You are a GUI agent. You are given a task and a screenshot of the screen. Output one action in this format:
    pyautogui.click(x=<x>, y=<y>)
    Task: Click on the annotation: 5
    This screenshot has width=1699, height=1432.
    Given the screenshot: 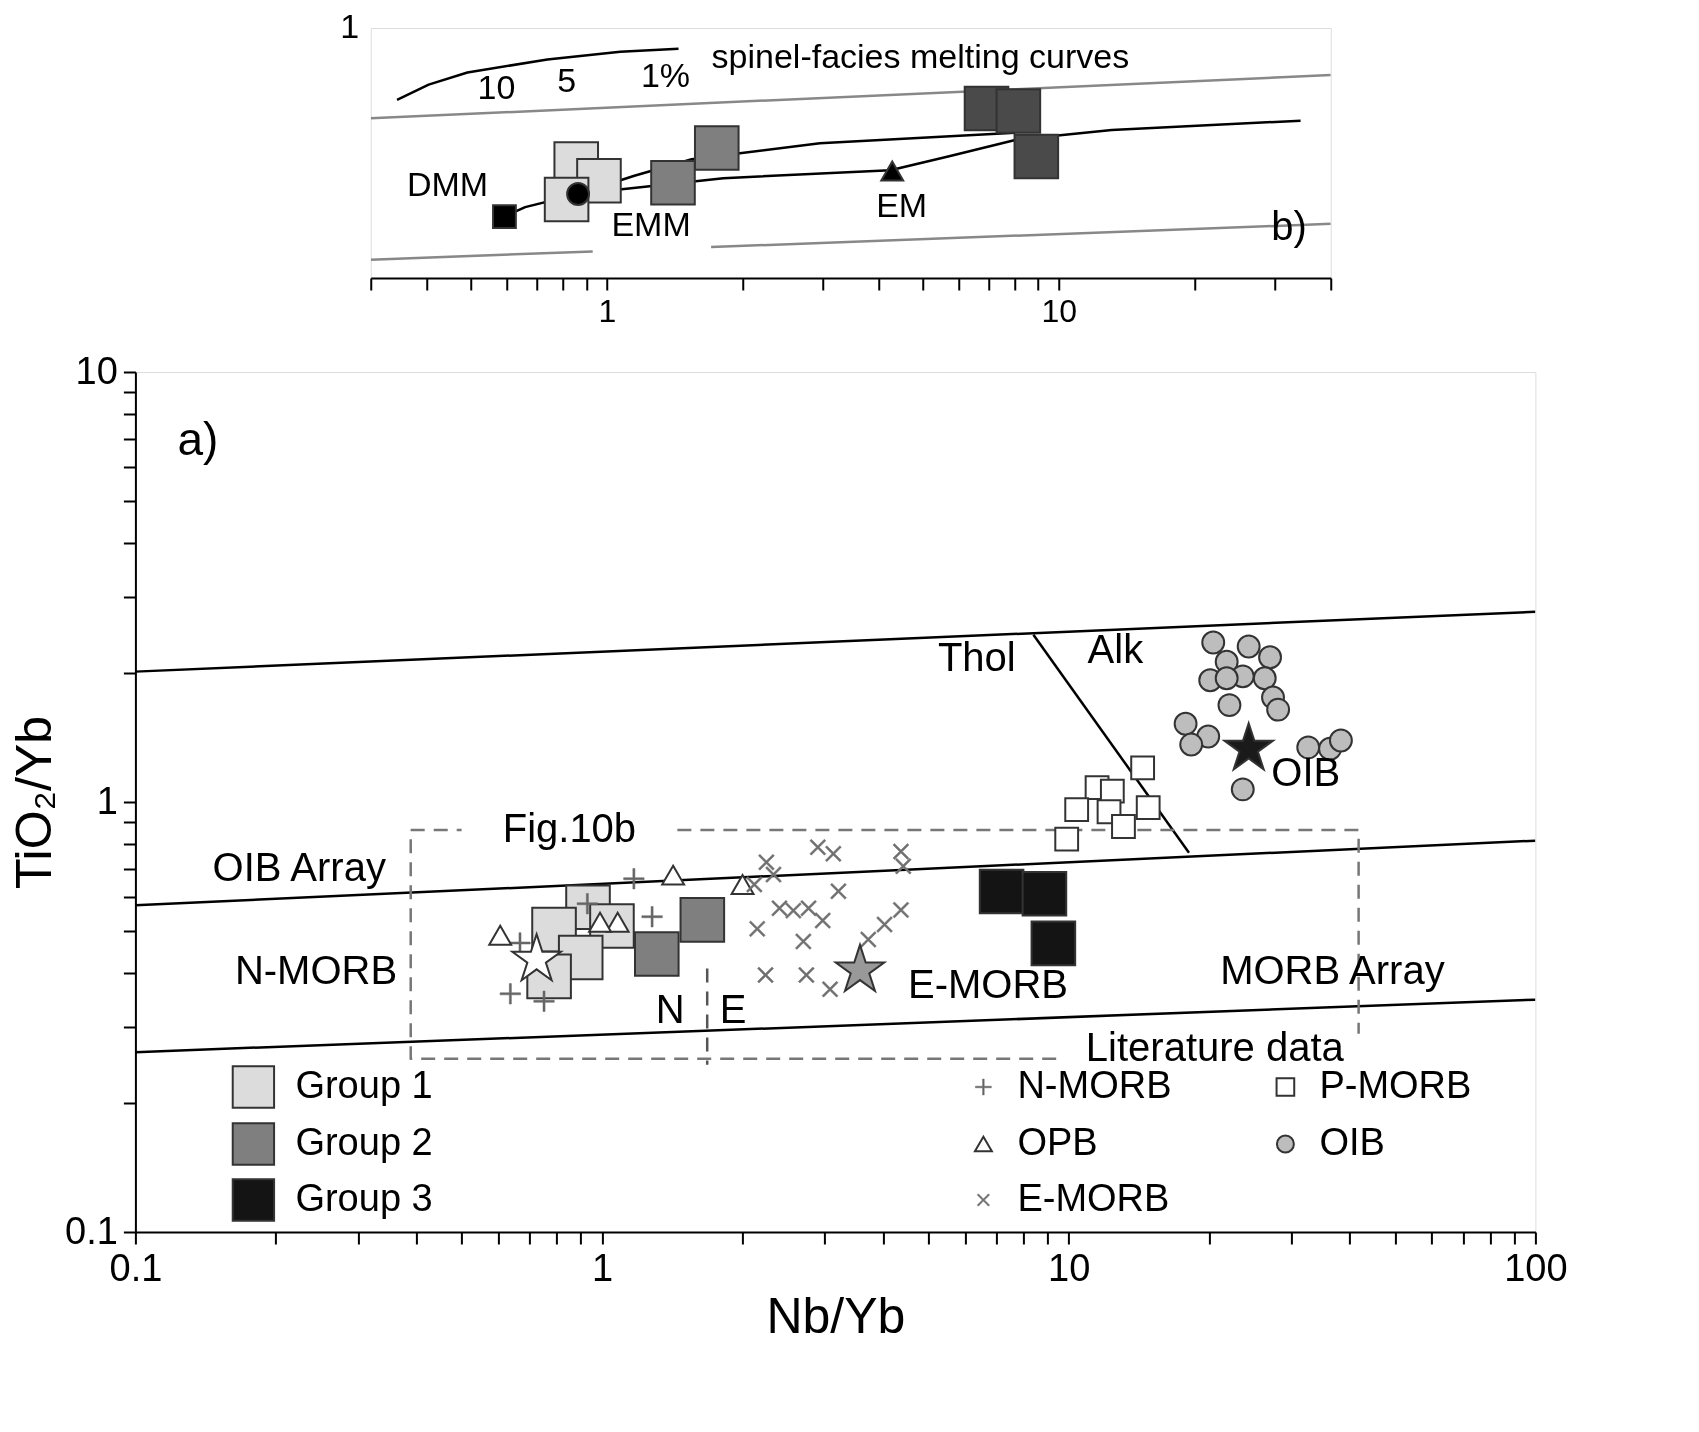 What is the action you would take?
    pyautogui.click(x=567, y=80)
    